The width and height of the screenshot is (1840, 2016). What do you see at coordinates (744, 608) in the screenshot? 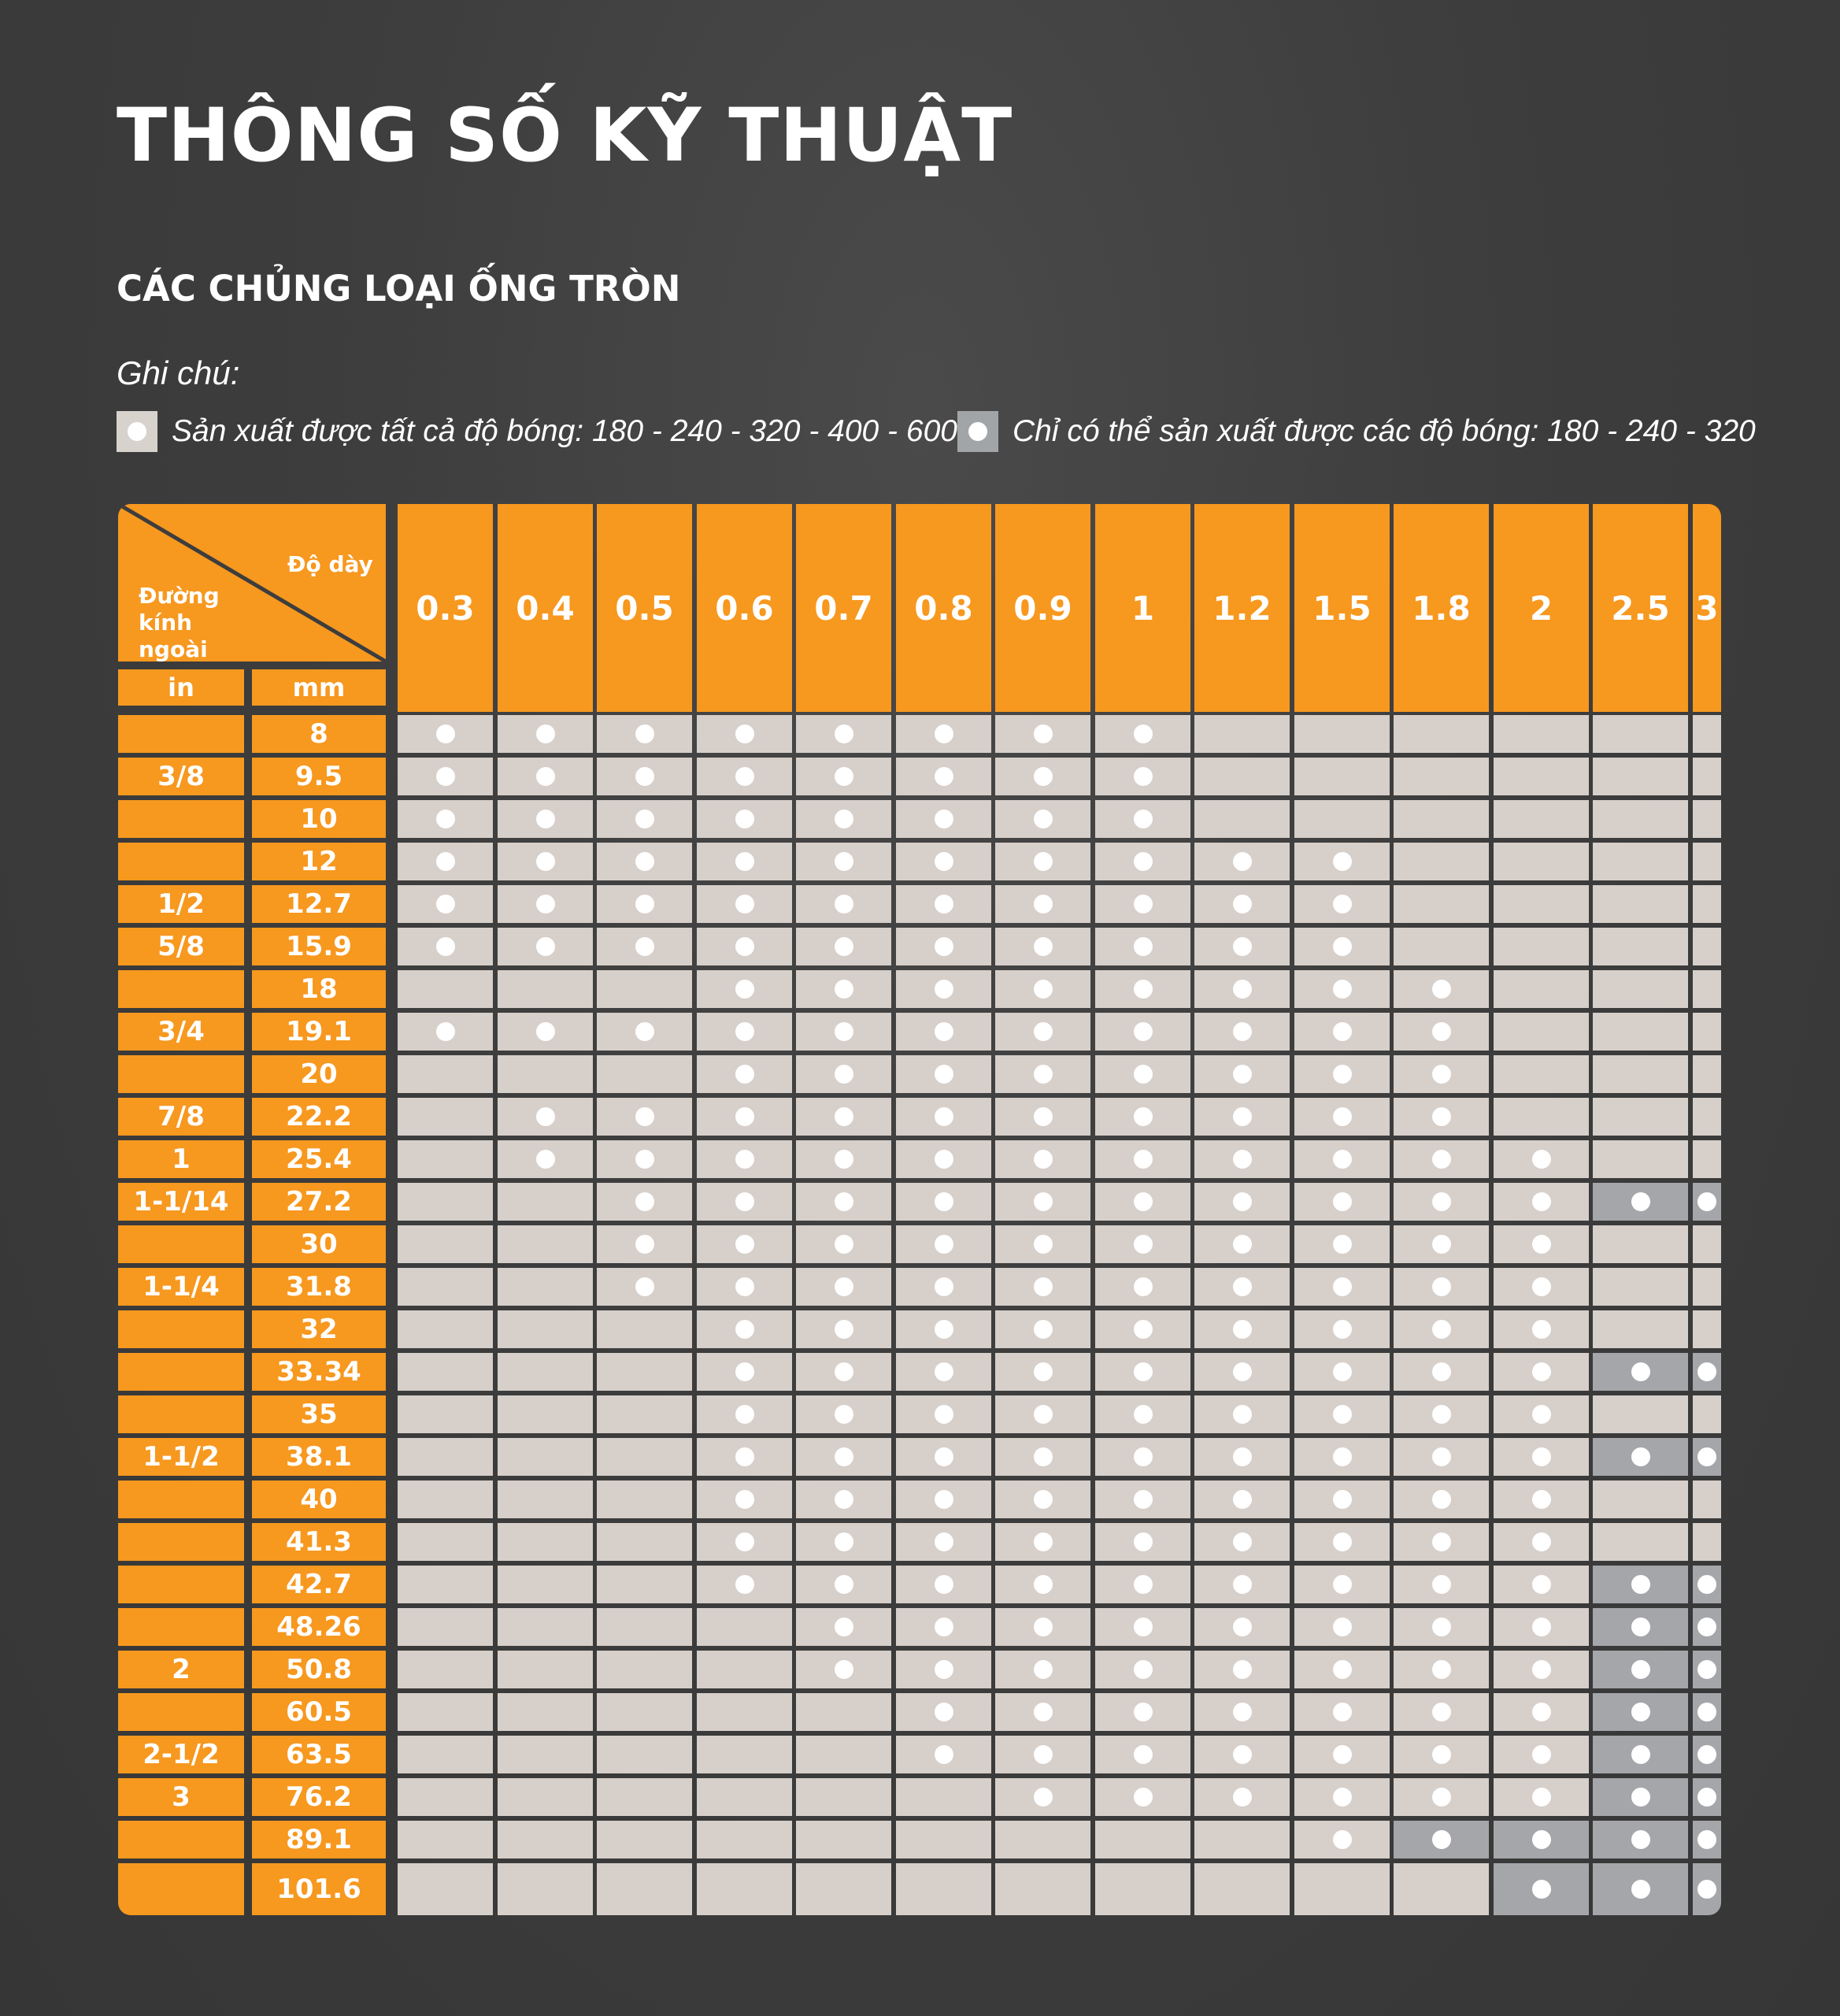
I see `thickness-header-0.6: 0.6` at bounding box center [744, 608].